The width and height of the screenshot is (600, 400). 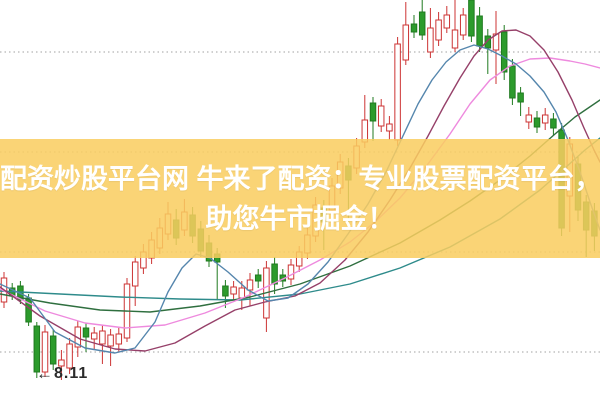 I want to click on low-price-annotation: ← 8.11, so click(x=62, y=374).